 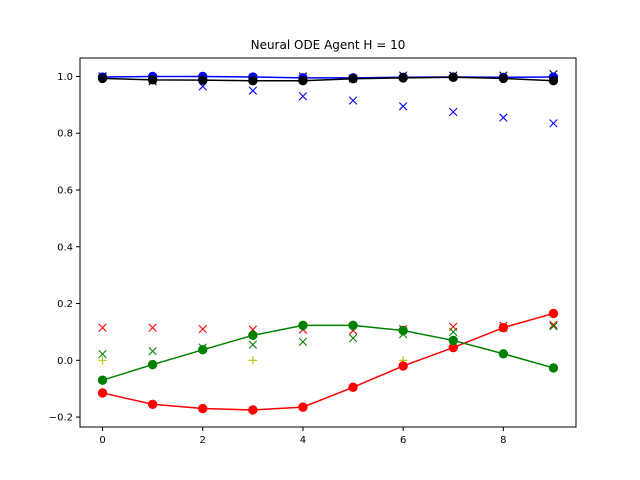 What do you see at coordinates (328, 45) in the screenshot?
I see `chart-title: Neural ODE Agent H = 10` at bounding box center [328, 45].